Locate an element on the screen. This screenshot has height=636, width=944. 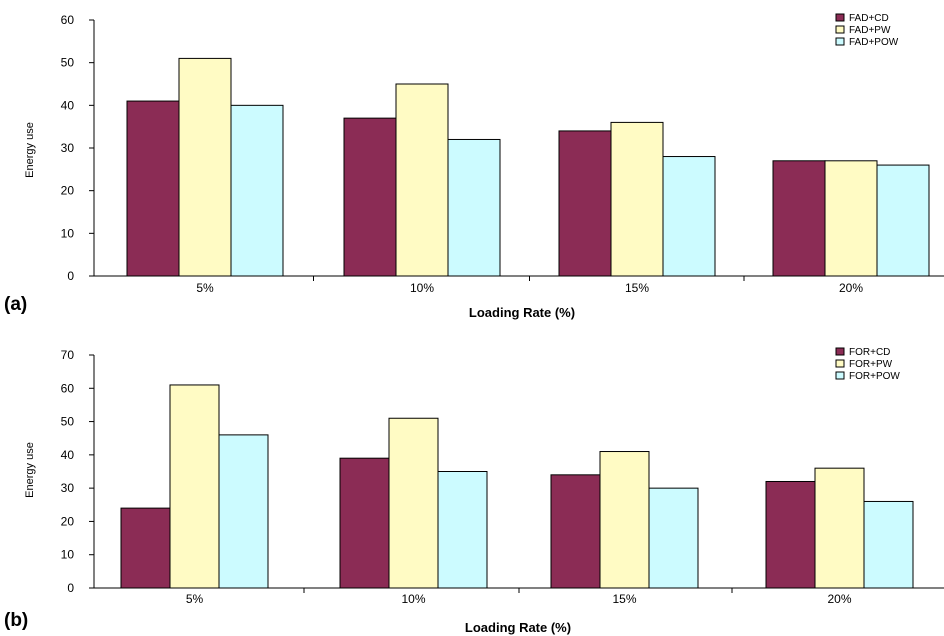
legend-label: FAD+PW is located at coordinates (870, 30).